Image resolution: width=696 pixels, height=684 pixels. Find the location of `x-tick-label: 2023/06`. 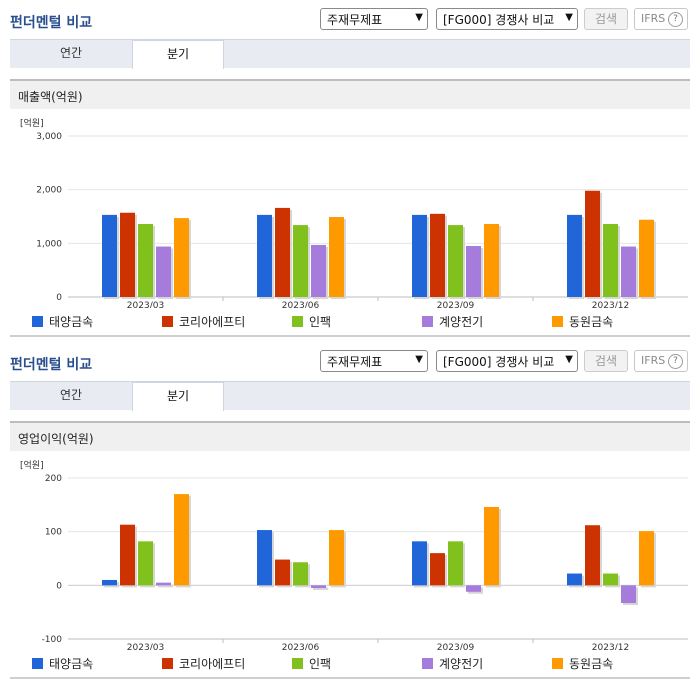

x-tick-label: 2023/06 is located at coordinates (301, 304).